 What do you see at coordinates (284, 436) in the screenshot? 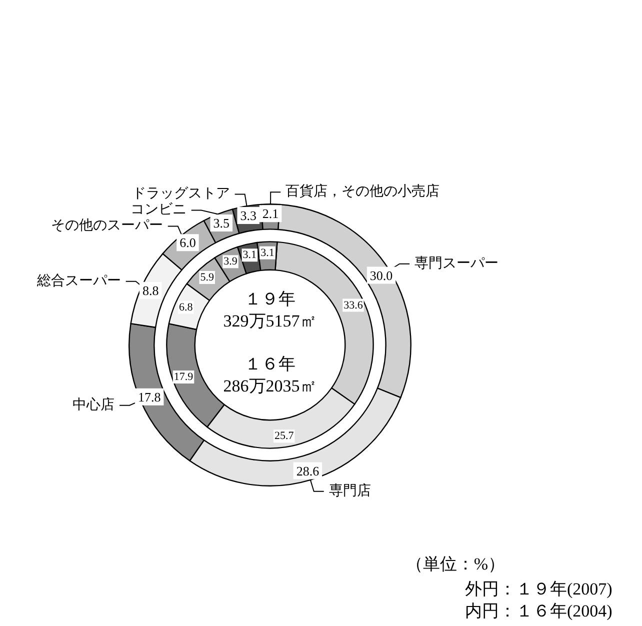
I see `data-label: 25.7` at bounding box center [284, 436].